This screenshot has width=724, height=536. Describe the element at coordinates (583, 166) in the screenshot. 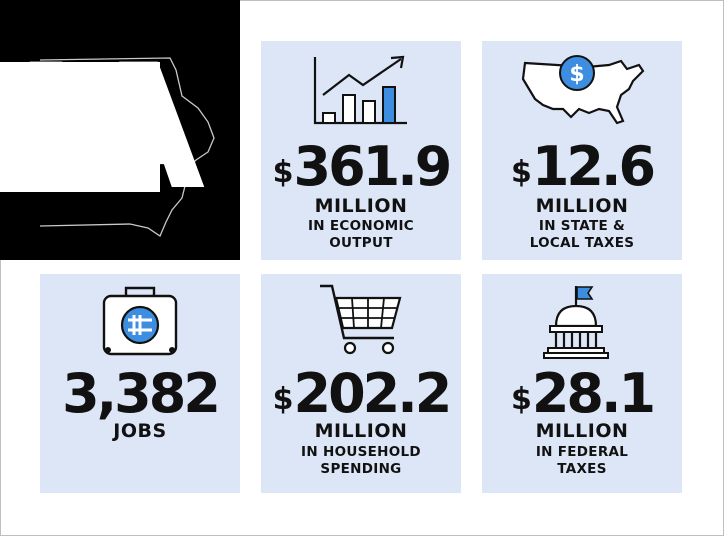

I see `state-local-taxes-value: $12.6` at that location.